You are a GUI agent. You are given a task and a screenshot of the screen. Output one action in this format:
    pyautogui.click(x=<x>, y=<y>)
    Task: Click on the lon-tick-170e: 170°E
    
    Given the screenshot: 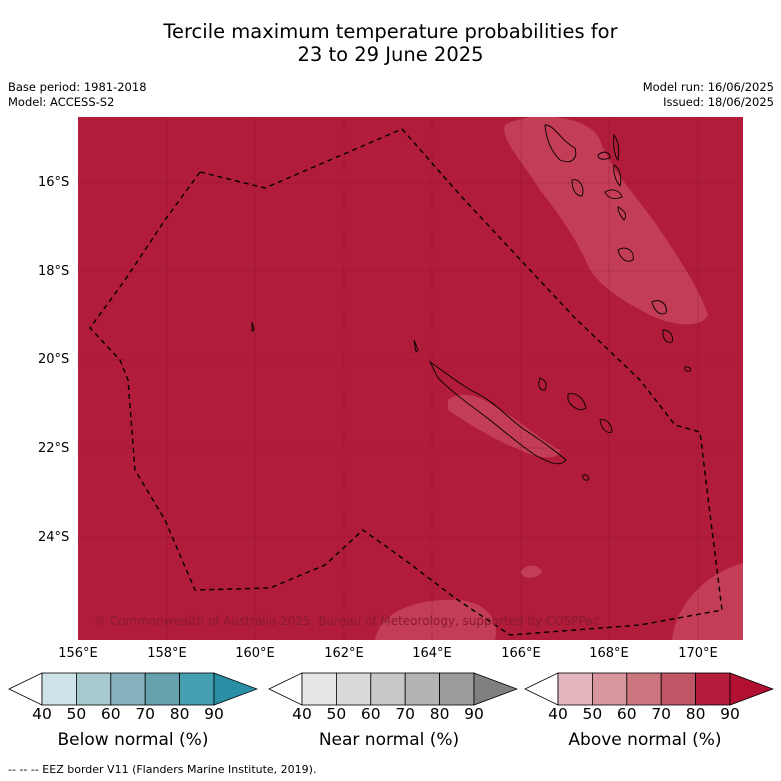 What is the action you would take?
    pyautogui.click(x=698, y=653)
    